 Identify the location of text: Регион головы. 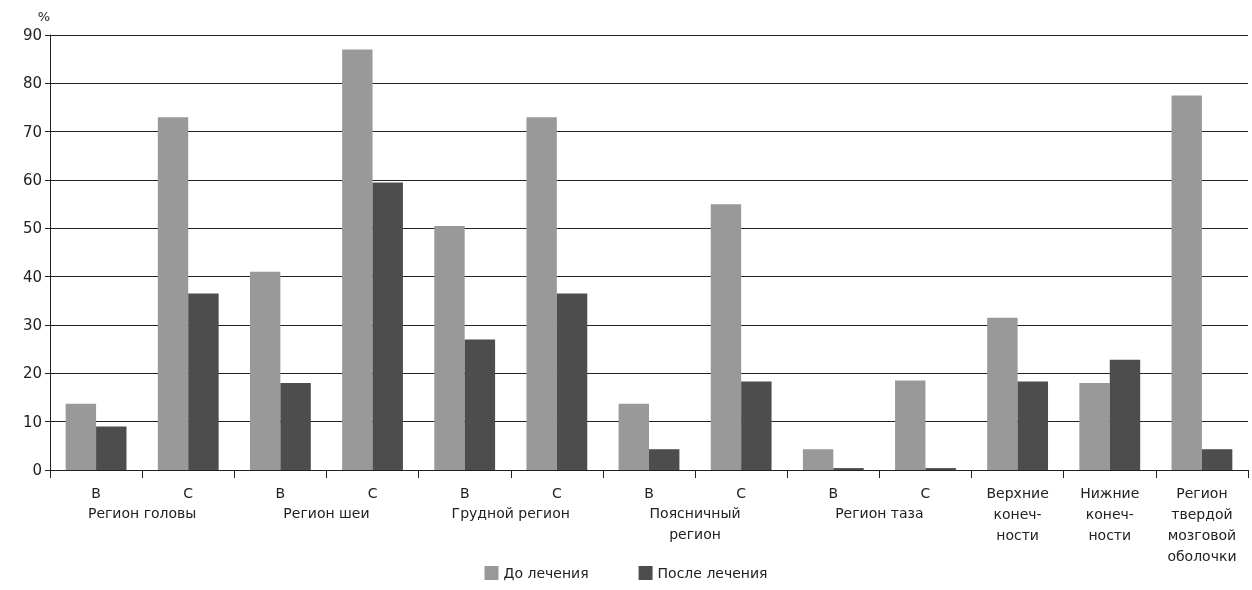
(142, 512).